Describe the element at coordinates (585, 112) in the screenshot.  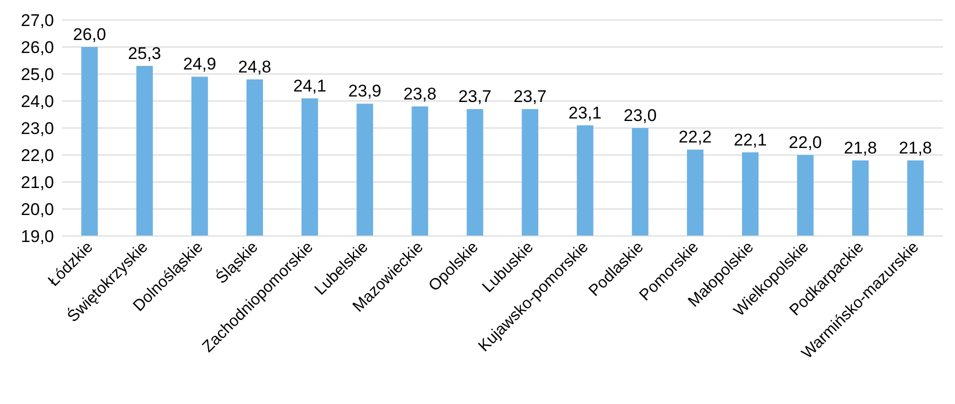
I see `data-label: 23,1` at that location.